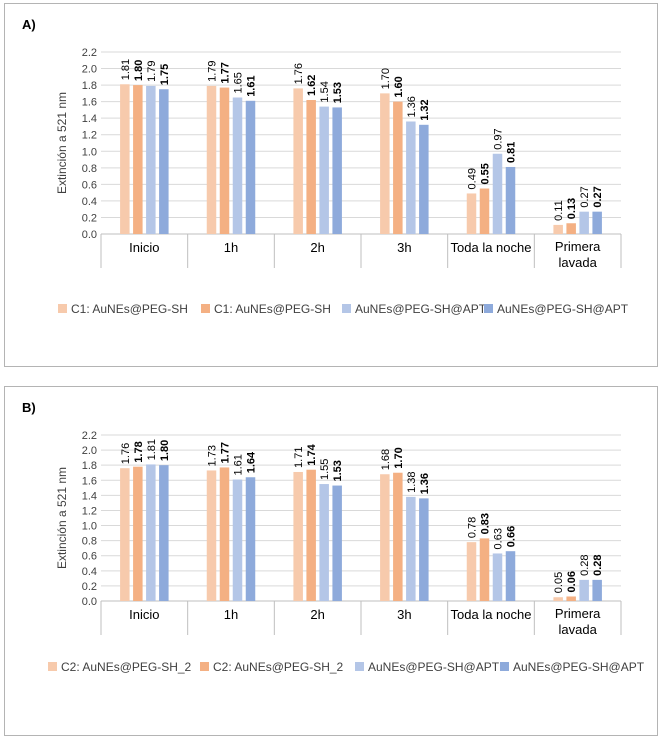  What do you see at coordinates (239, 82) in the screenshot?
I see `data-label: 1.65` at bounding box center [239, 82].